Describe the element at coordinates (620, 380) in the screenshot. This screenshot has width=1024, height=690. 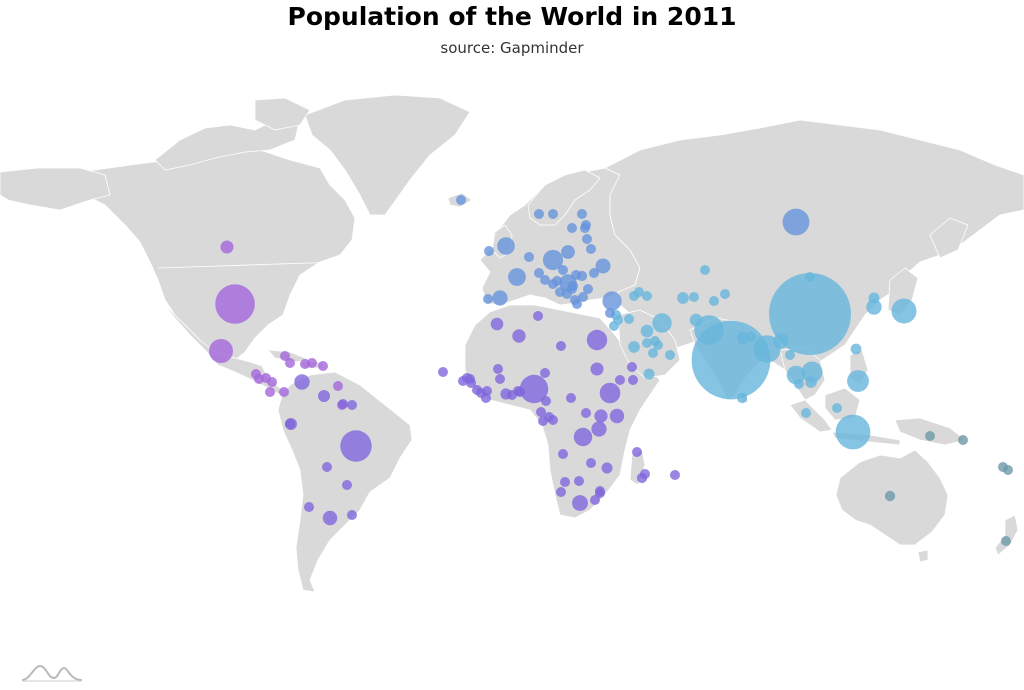
I see `bubble-er` at that location.